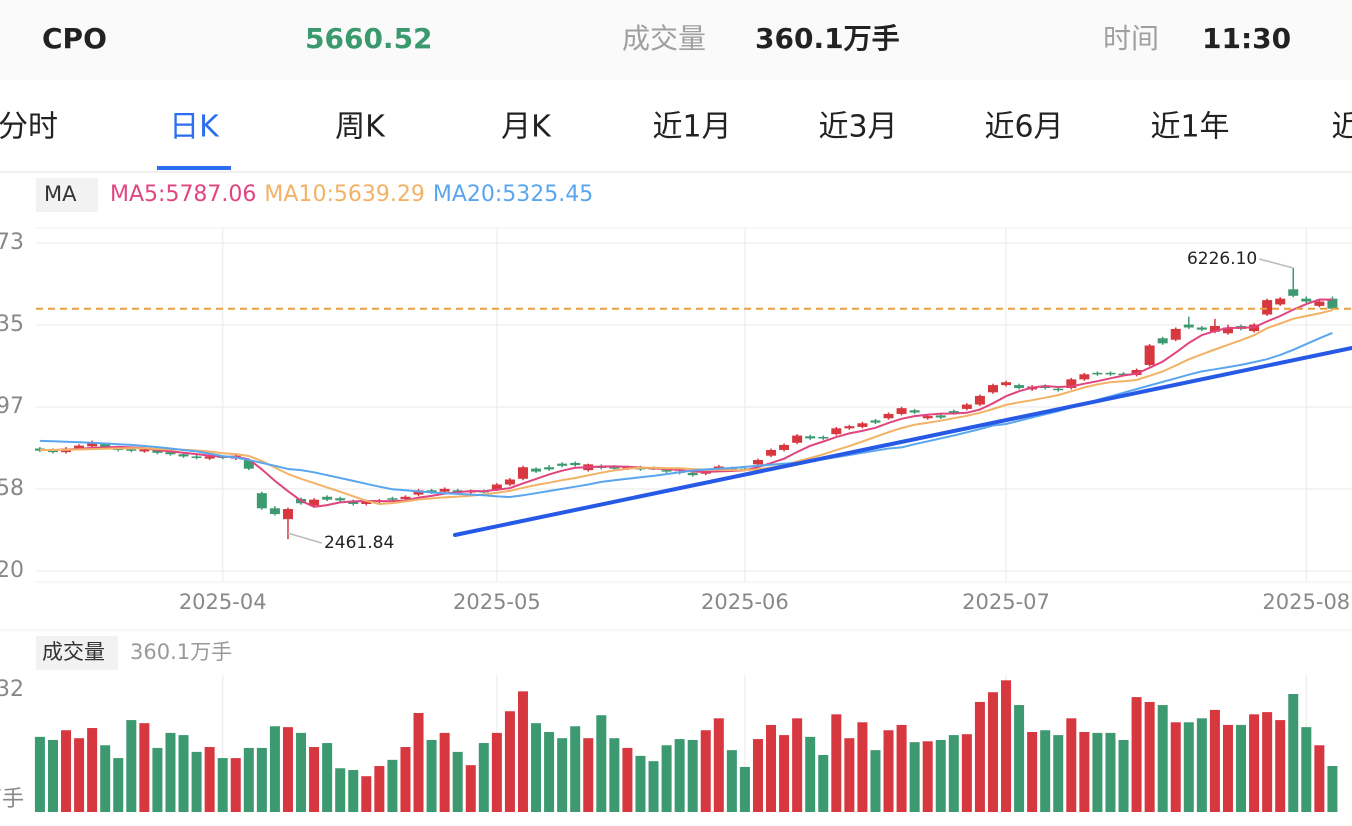 This screenshot has height=826, width=1352. Describe the element at coordinates (1246, 38) in the screenshot. I see `time-value: 11:30` at that location.